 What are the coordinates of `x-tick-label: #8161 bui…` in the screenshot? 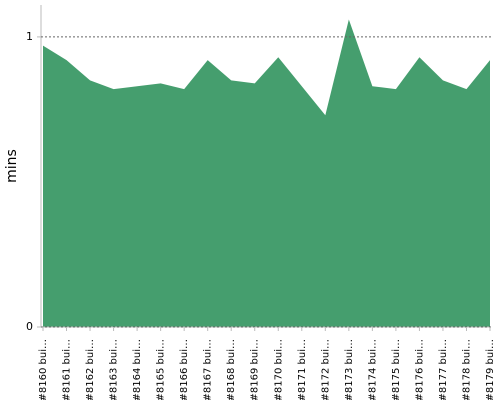 It's located at (67, 369).